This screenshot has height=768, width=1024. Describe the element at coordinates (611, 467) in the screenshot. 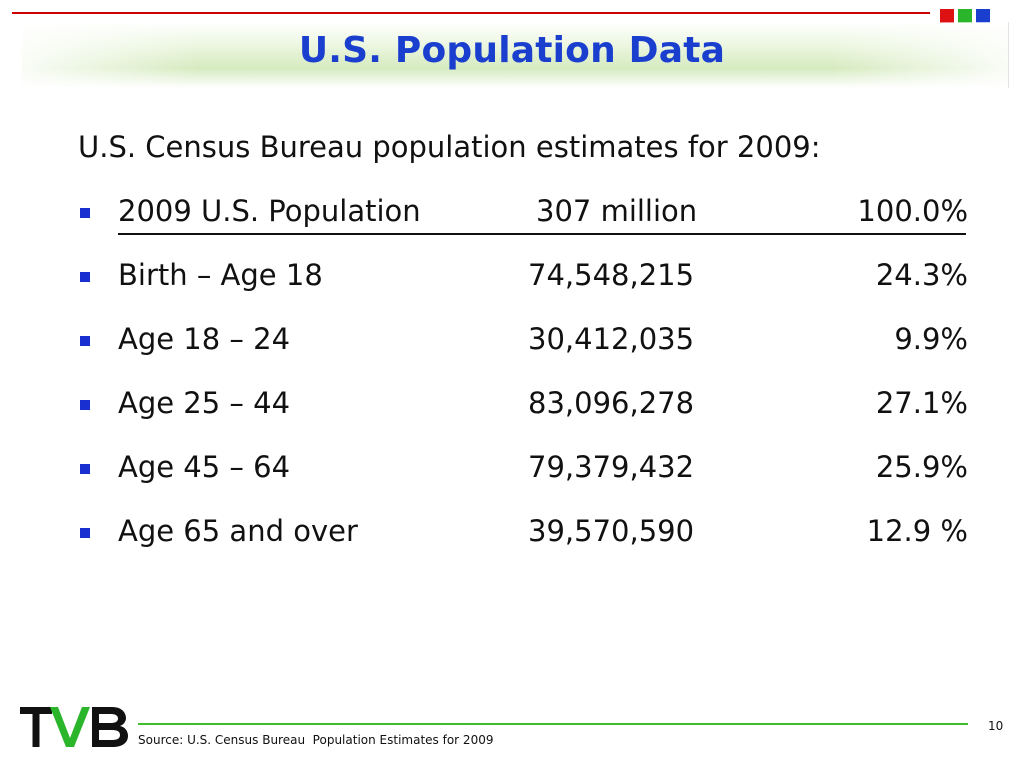

I see `row-count: 79,379,432` at that location.